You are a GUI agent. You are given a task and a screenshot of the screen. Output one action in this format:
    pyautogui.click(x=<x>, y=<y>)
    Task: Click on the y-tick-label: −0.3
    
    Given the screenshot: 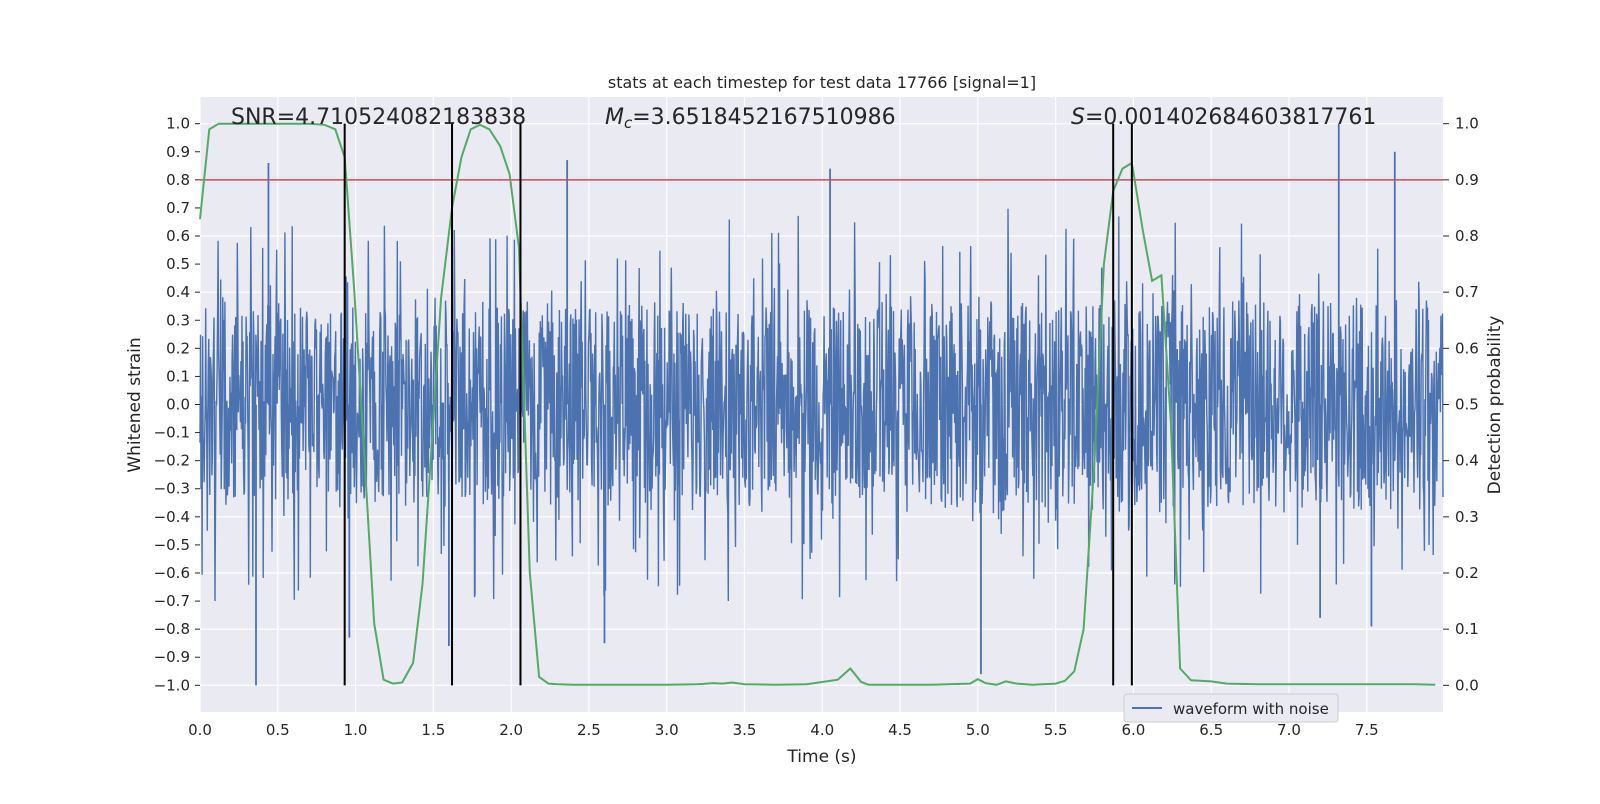 What is the action you would take?
    pyautogui.click(x=172, y=489)
    